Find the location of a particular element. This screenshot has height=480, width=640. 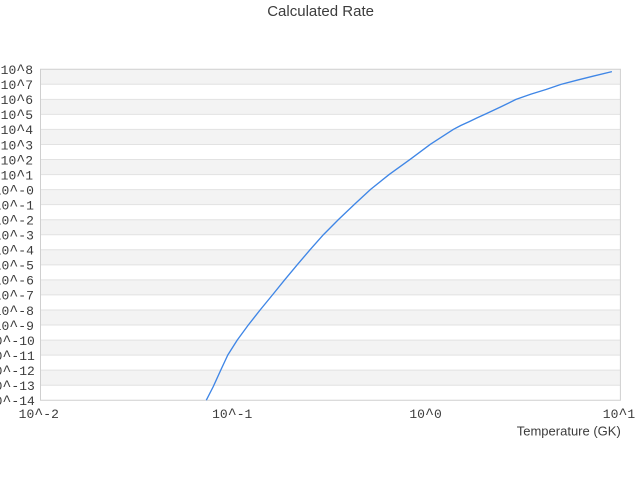

svg-text: 10^8 is located at coordinates (17, 70).